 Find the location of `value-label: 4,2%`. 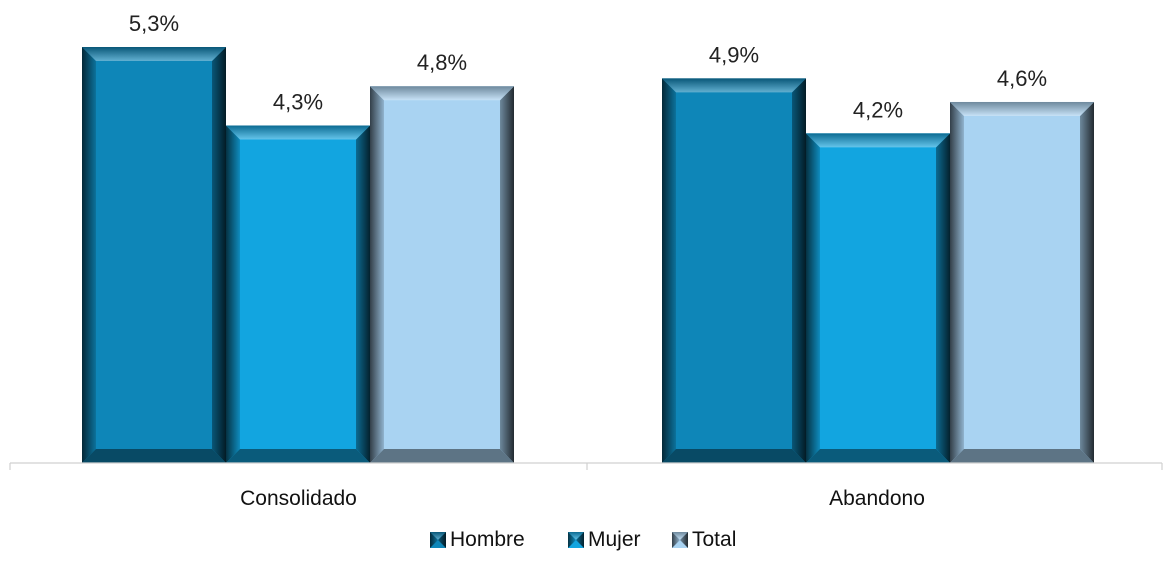

value-label: 4,2% is located at coordinates (878, 109).